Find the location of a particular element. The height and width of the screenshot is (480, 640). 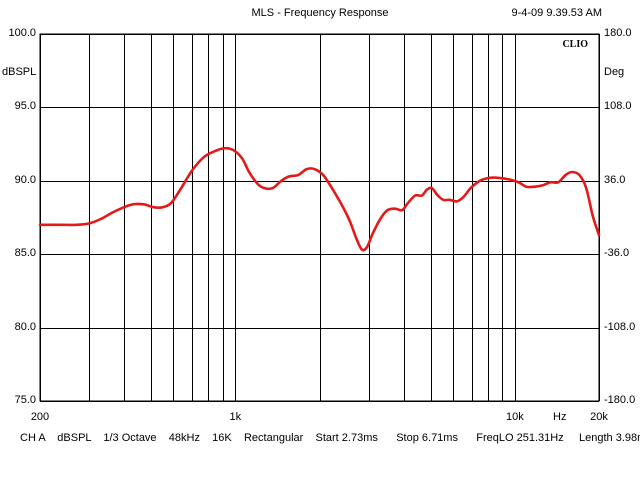

y2-tick-label: -36.0 is located at coordinates (617, 253).